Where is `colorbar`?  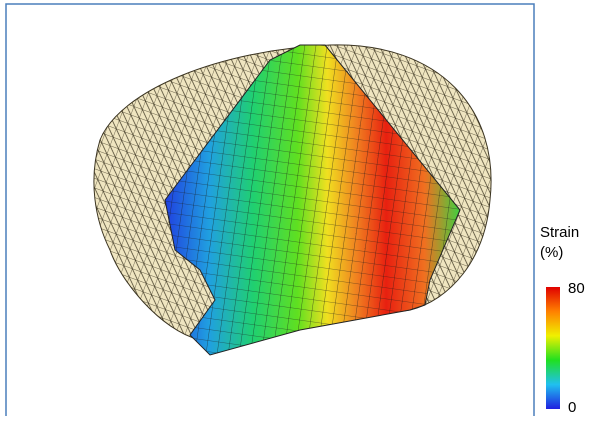 colorbar is located at coordinates (553, 348).